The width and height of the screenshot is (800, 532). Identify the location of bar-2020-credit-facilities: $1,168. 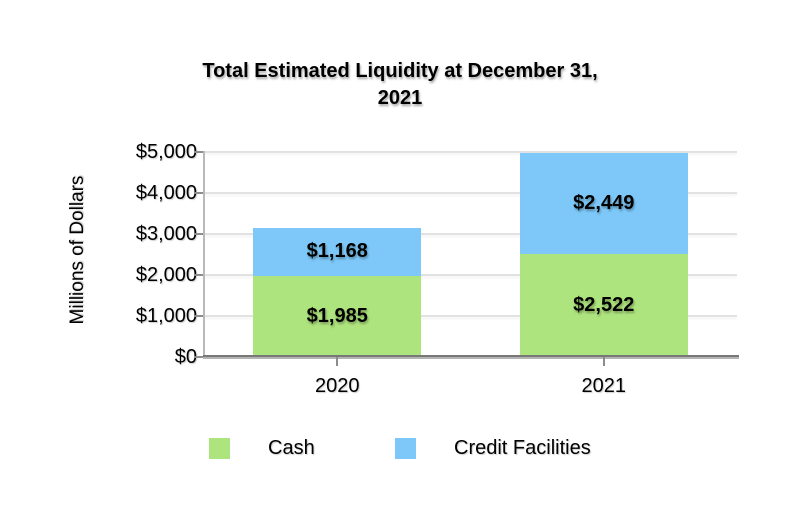
(337, 251).